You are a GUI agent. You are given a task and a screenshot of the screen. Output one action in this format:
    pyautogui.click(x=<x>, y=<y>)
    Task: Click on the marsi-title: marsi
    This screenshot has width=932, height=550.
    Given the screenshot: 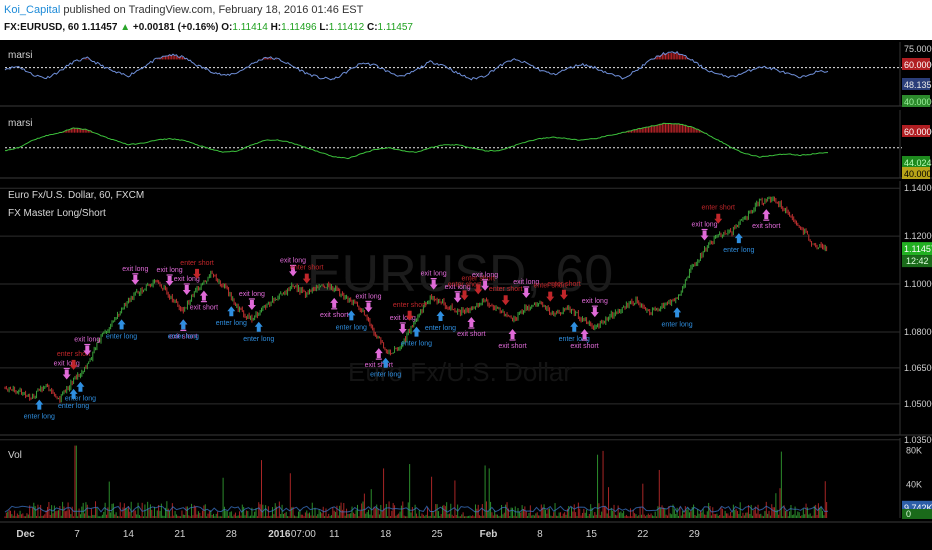 What is the action you would take?
    pyautogui.click(x=20, y=55)
    